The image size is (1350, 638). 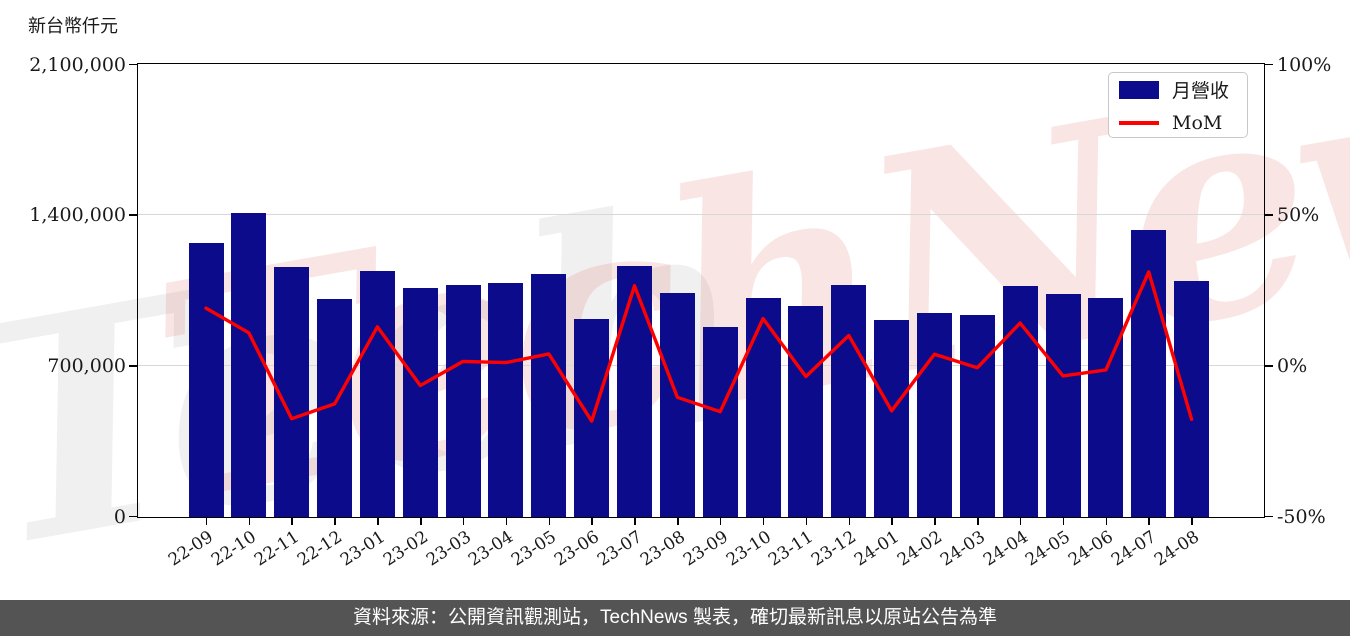 I want to click on xtick-label-23-10: 23-10, so click(x=748, y=549).